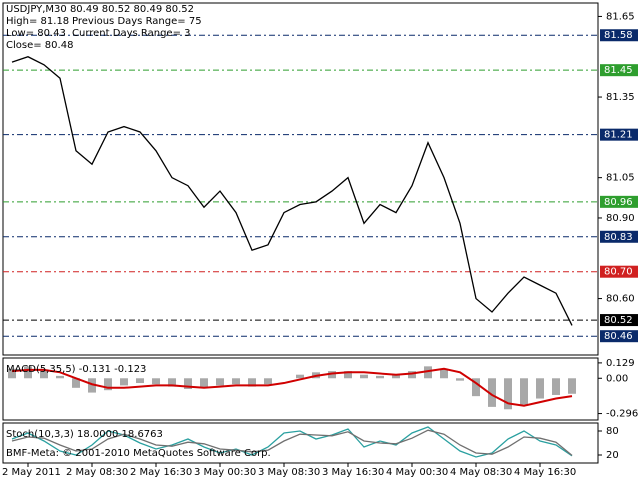  I want to click on macd-panel, so click(300, 389).